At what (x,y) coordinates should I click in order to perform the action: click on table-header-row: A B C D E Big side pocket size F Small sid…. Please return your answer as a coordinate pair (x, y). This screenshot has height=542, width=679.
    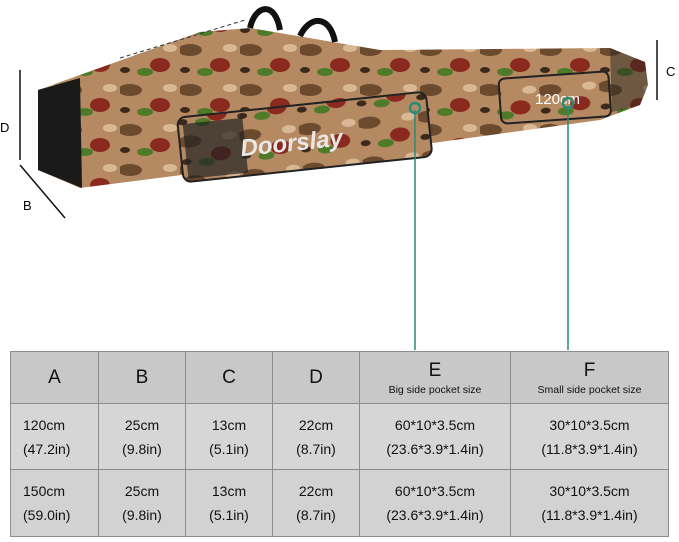
    Looking at the image, I should click on (339, 377).